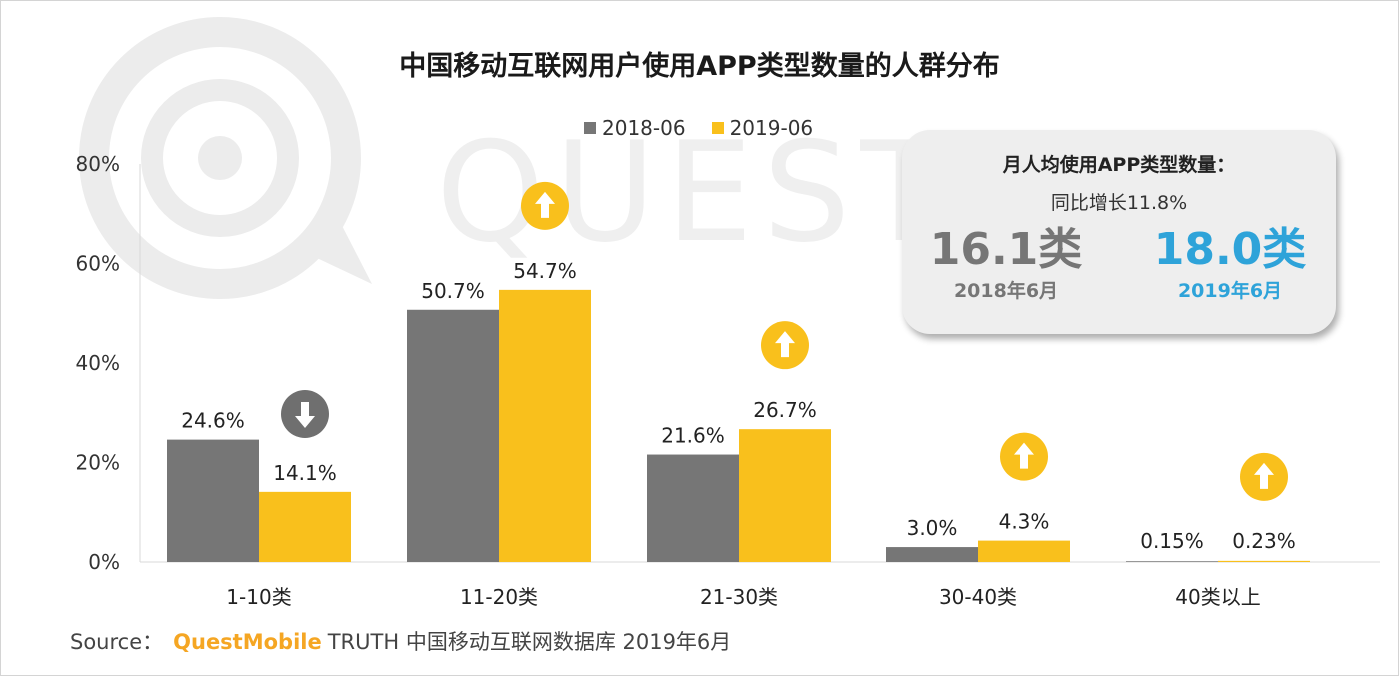 The height and width of the screenshot is (676, 1399). I want to click on legend-swatch-2018, so click(590, 128).